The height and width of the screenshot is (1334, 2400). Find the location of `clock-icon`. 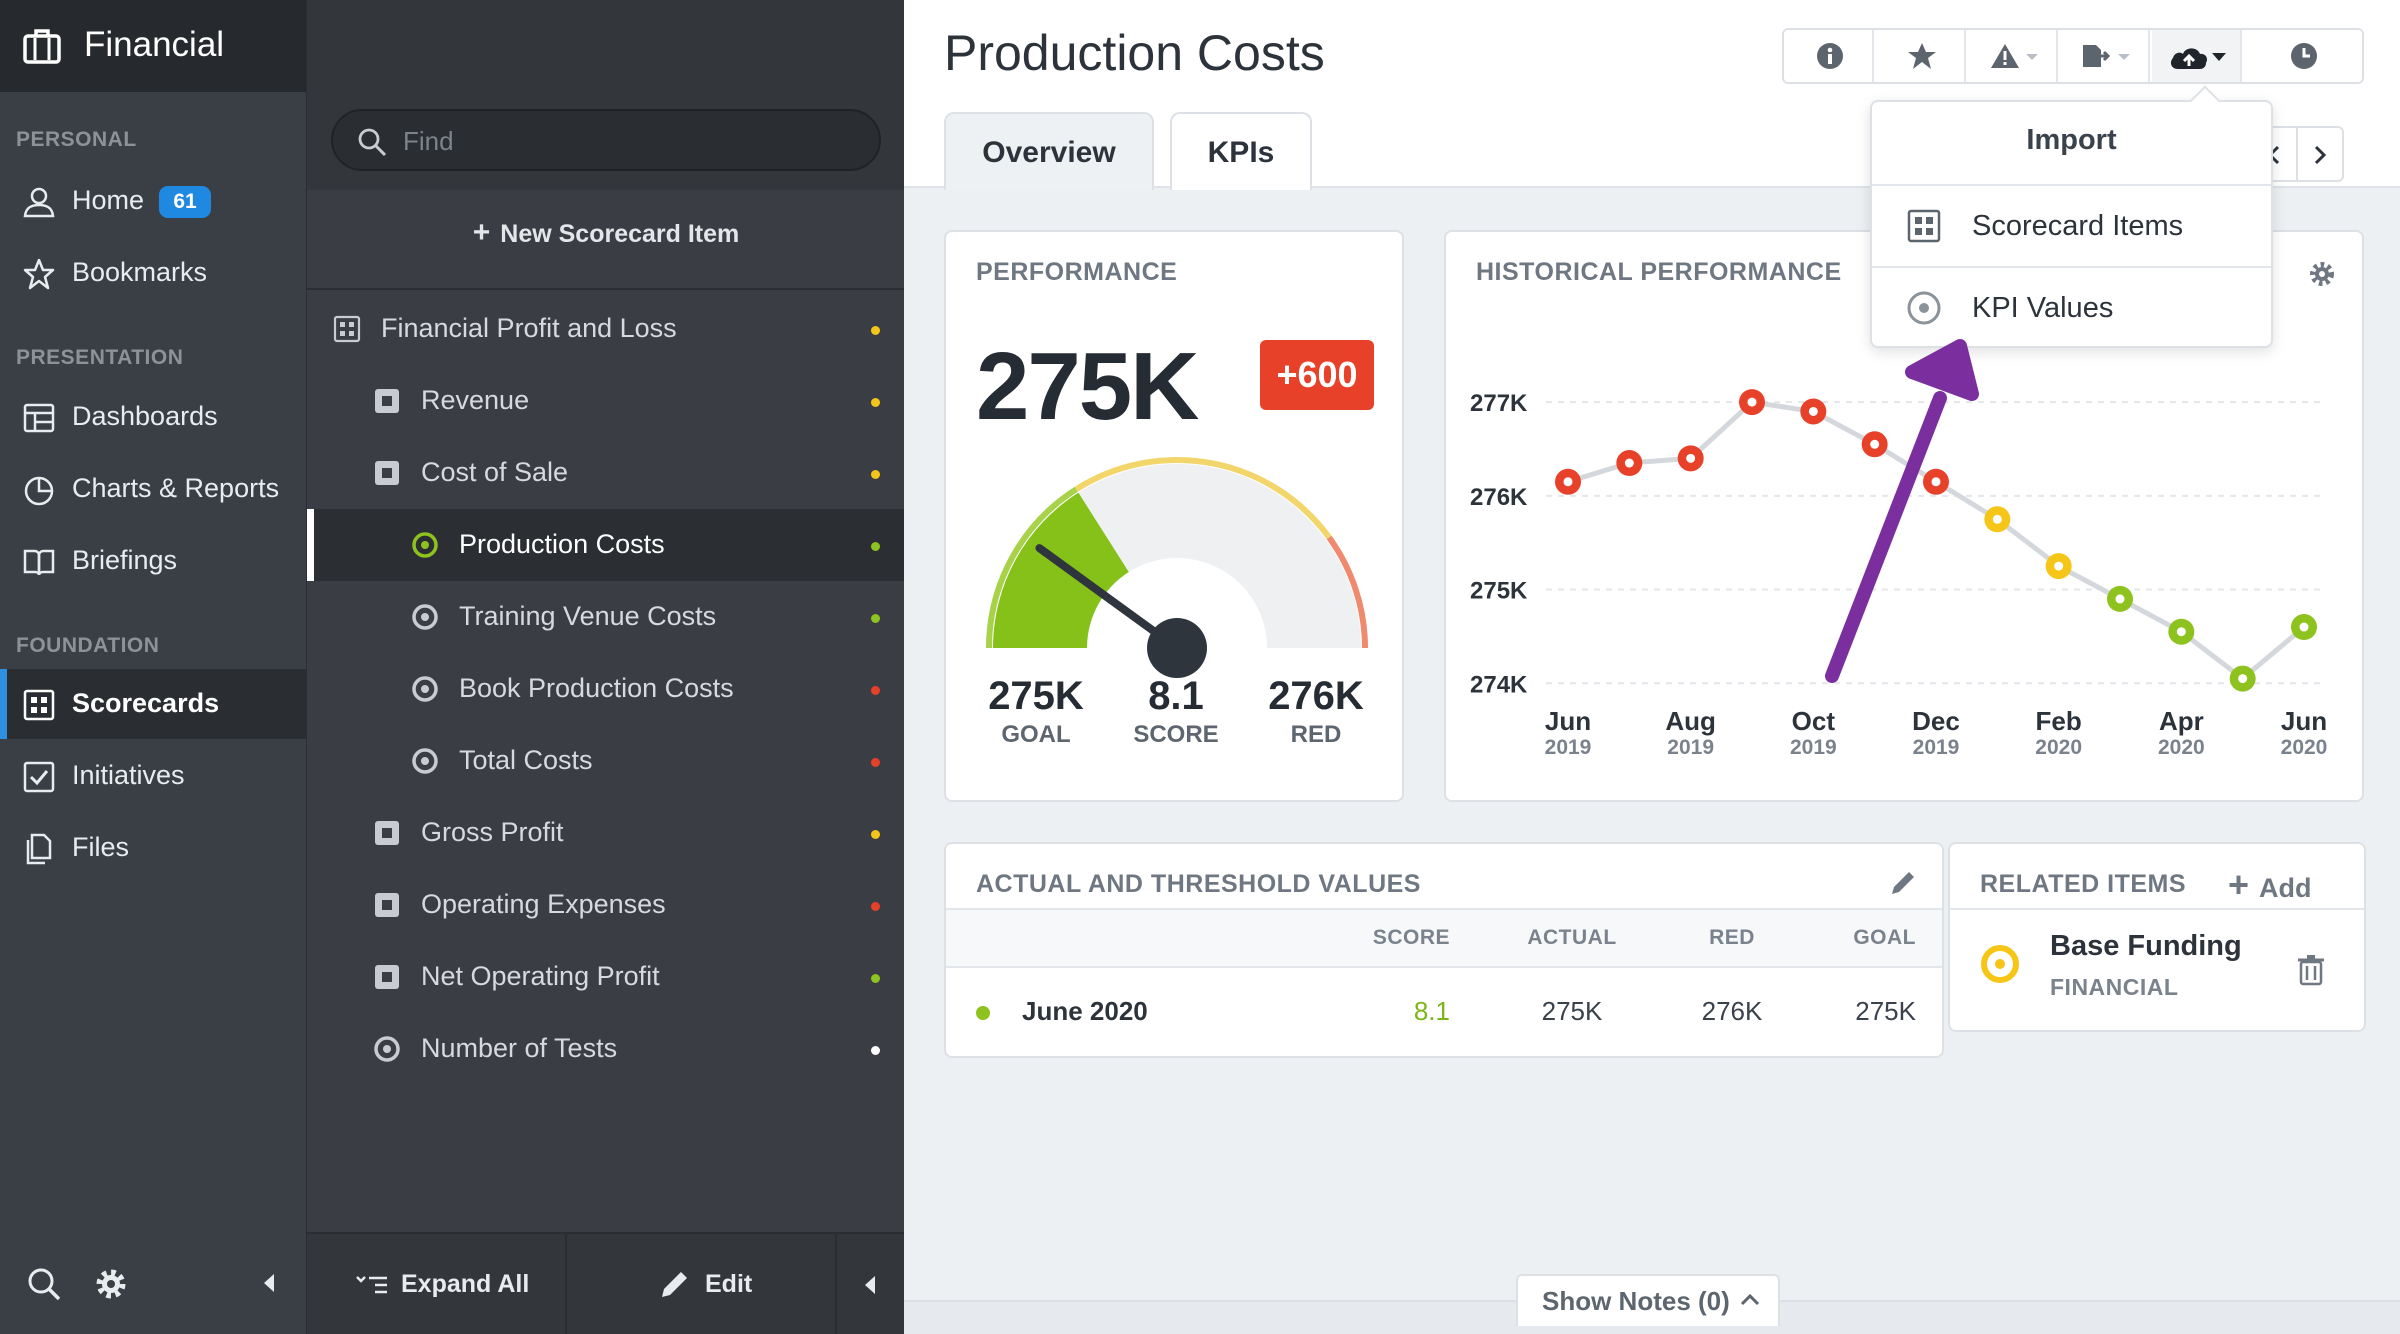

clock-icon is located at coordinates (2304, 56).